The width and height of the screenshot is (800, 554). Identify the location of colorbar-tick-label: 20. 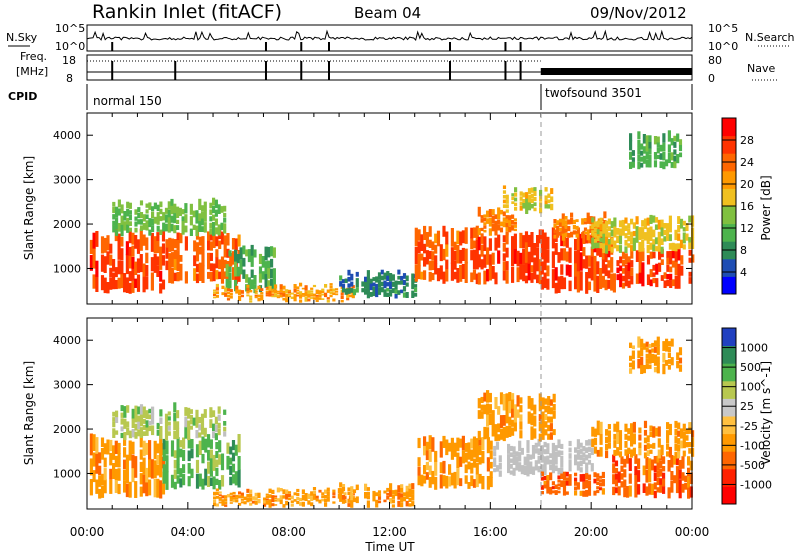
(747, 184).